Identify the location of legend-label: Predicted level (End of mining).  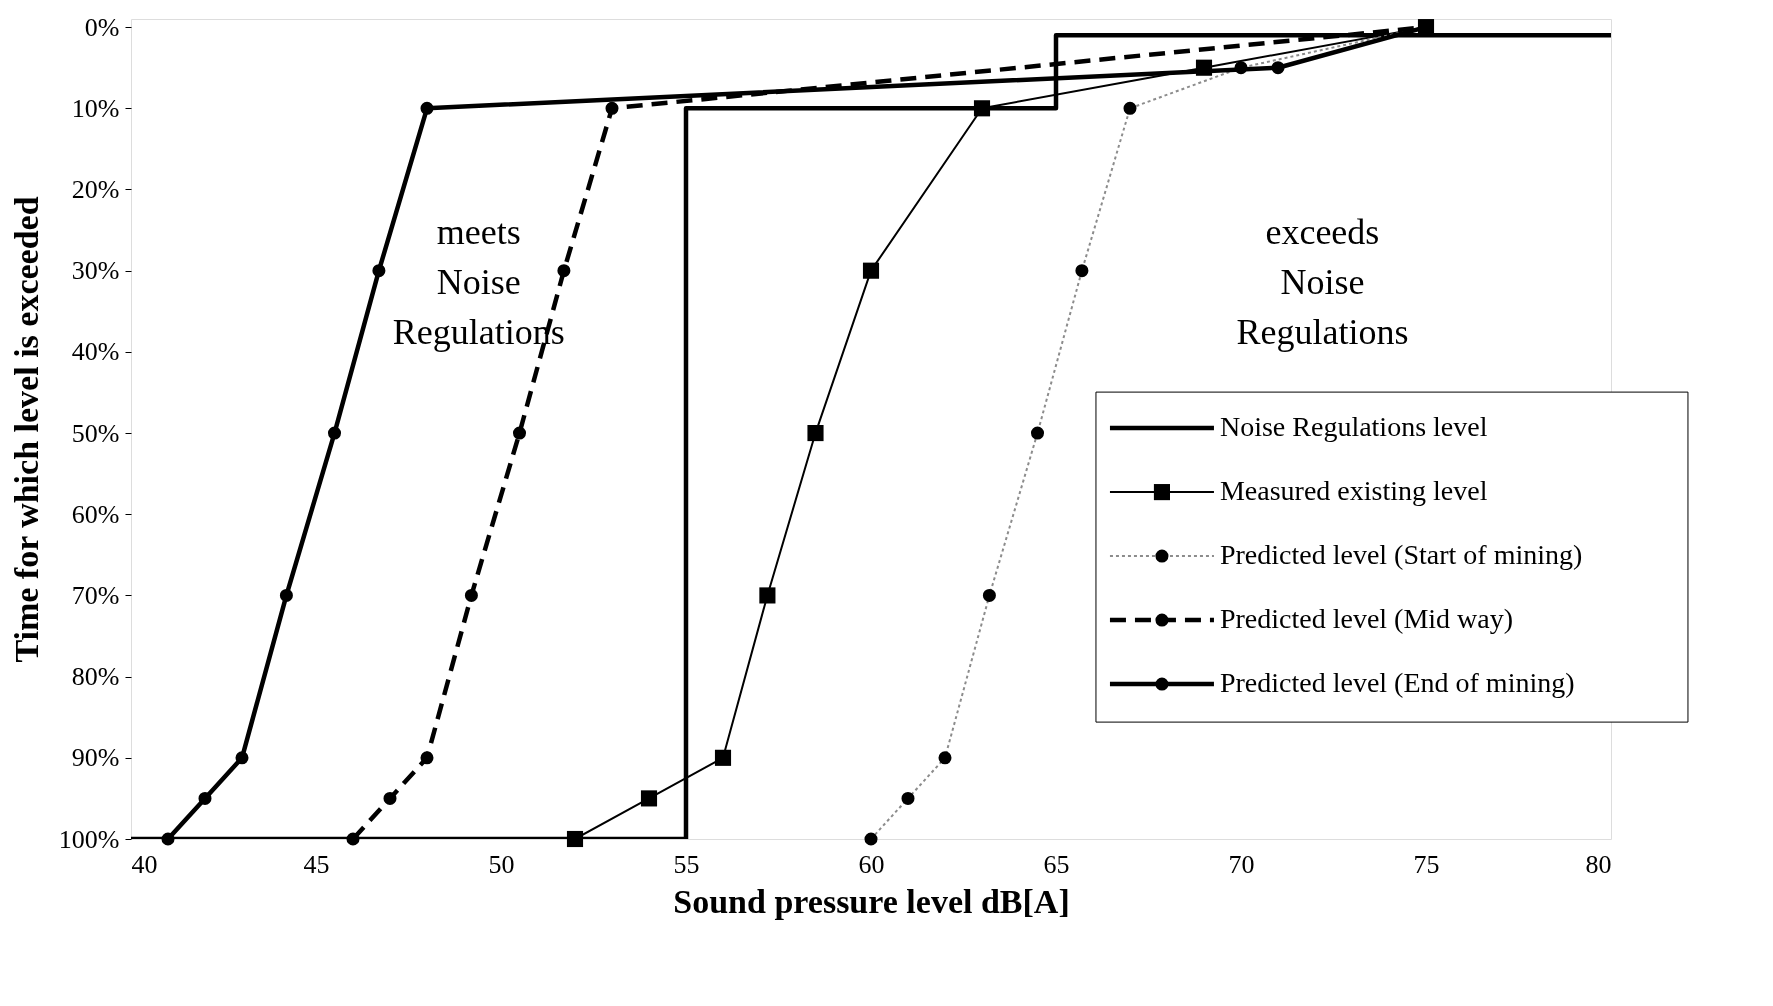
(1397, 683).